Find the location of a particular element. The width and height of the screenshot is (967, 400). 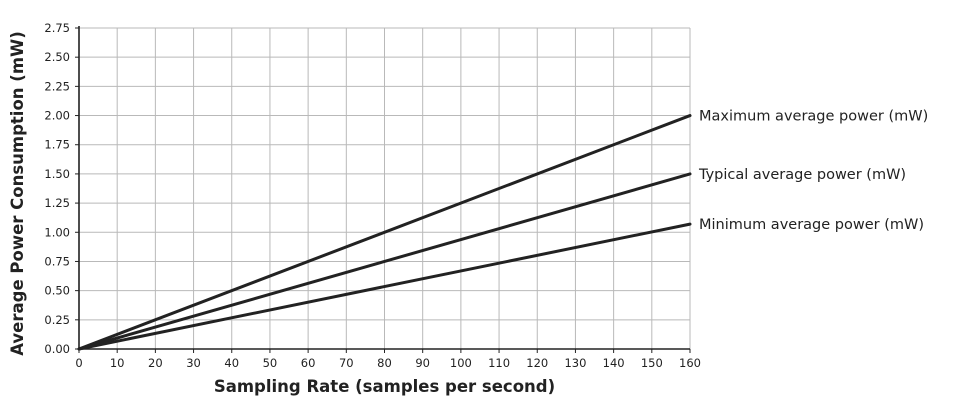

series-label: Maximum average power (mW) is located at coordinates (813, 117).